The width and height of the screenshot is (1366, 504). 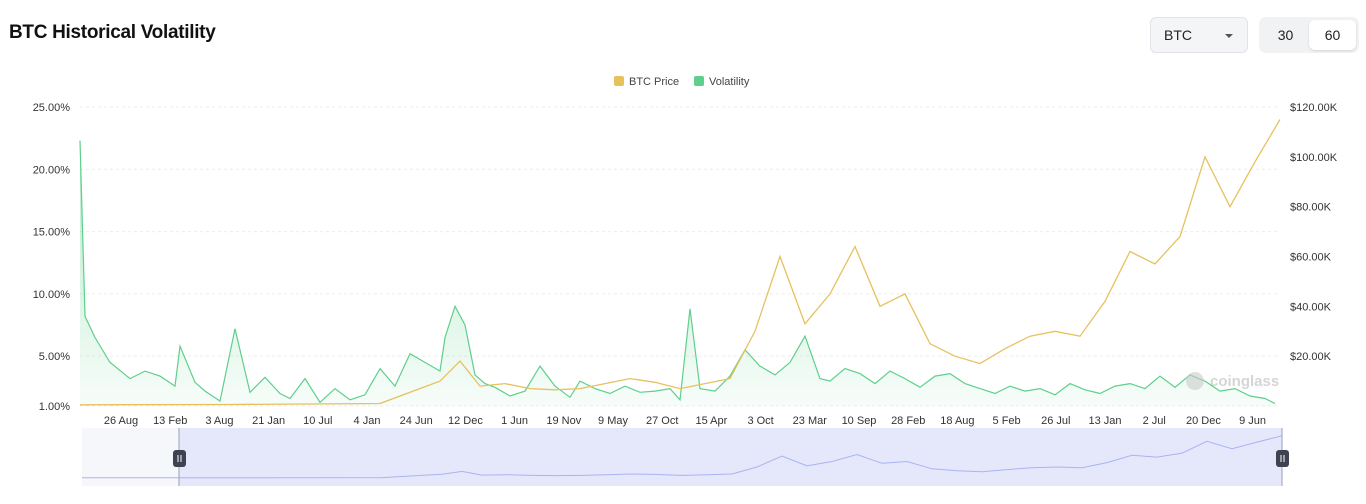 What do you see at coordinates (52, 233) in the screenshot?
I see `y-left-tick-label: 15.00%` at bounding box center [52, 233].